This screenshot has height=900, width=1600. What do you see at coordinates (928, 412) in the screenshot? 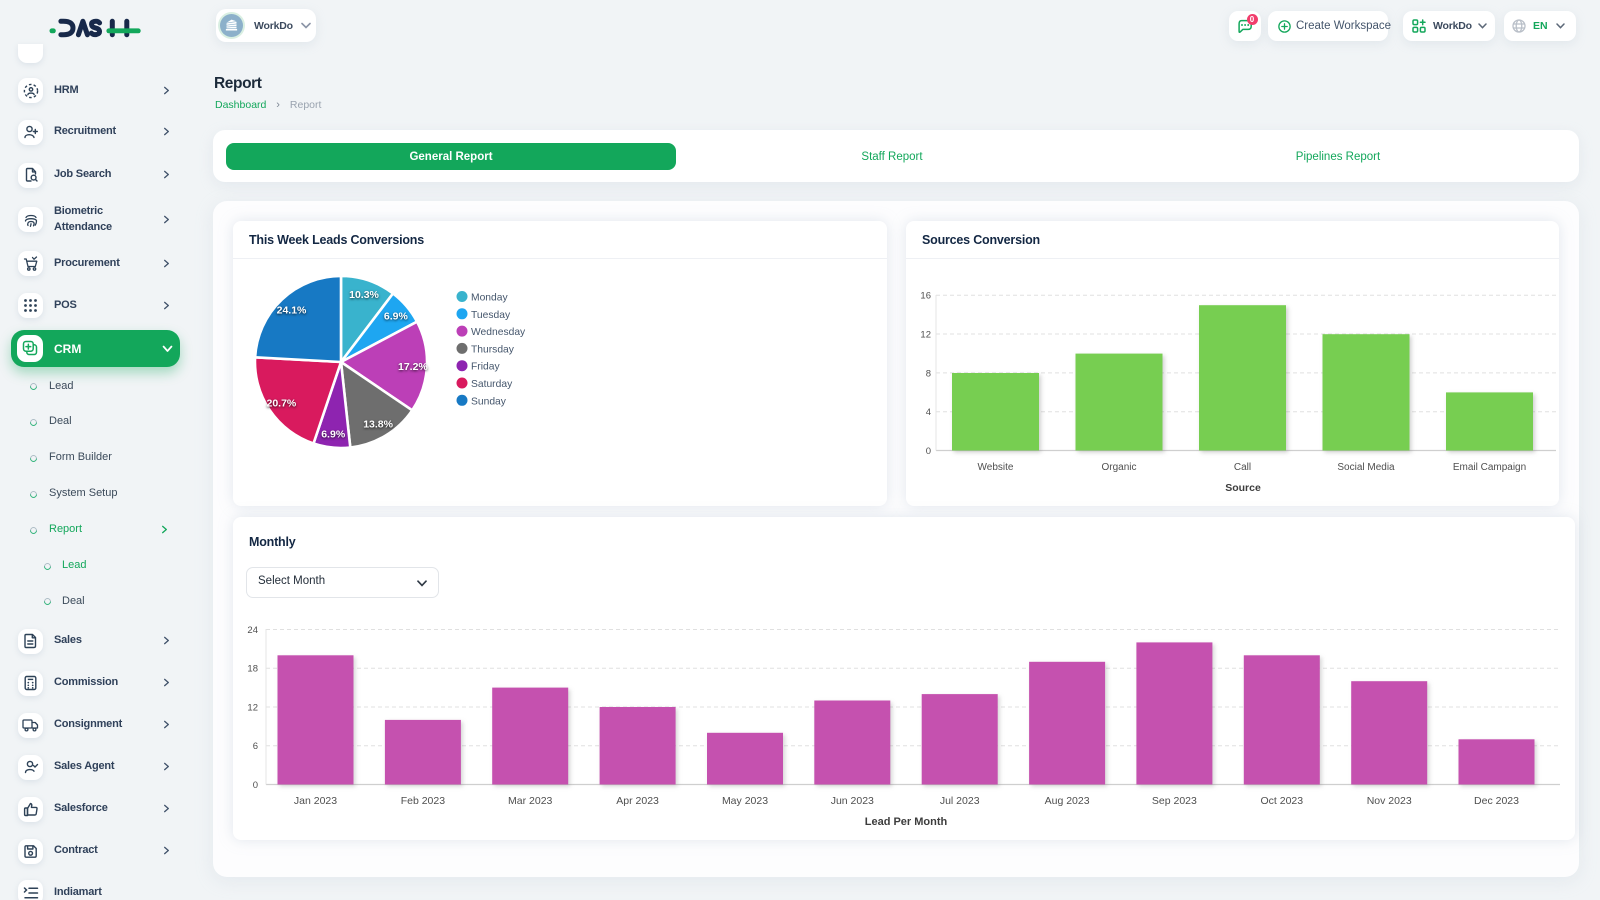
I see `svg-text: 4` at bounding box center [928, 412].